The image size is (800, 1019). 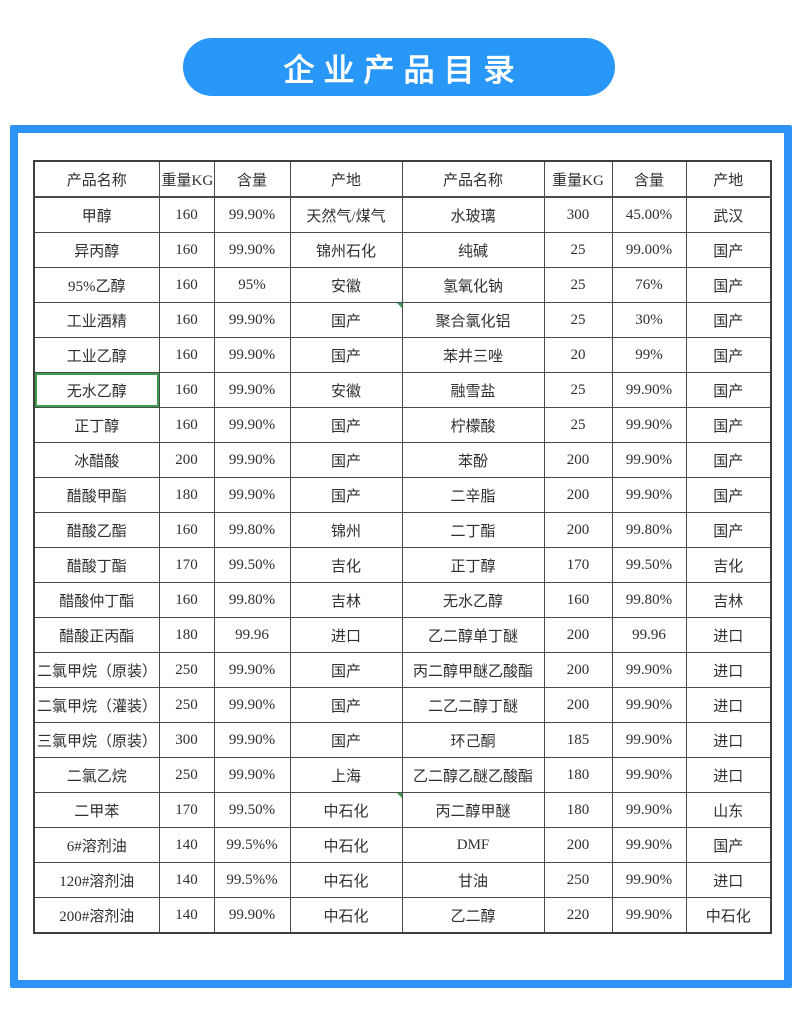 I want to click on table-cell: 柠檬酸, so click(x=473, y=425).